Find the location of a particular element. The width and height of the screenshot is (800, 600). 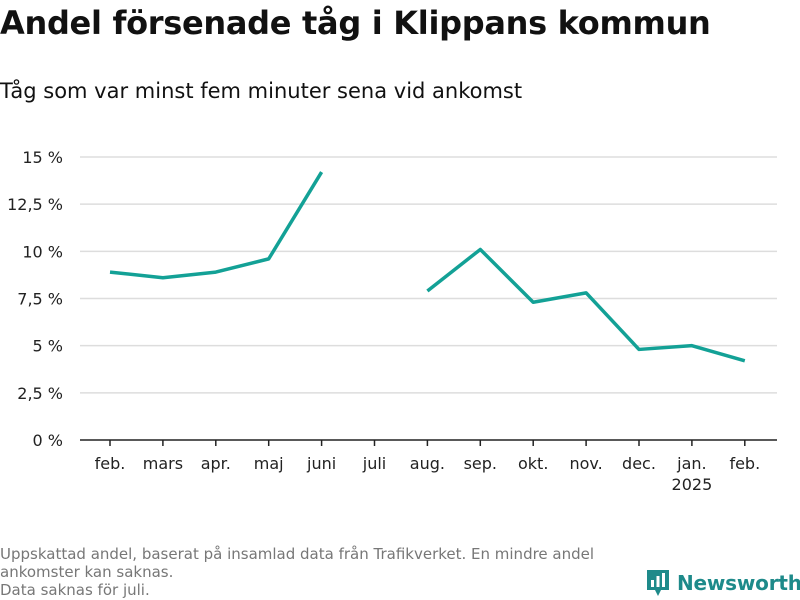

footnote-line-2: Data saknas för juli. is located at coordinates (75, 590).